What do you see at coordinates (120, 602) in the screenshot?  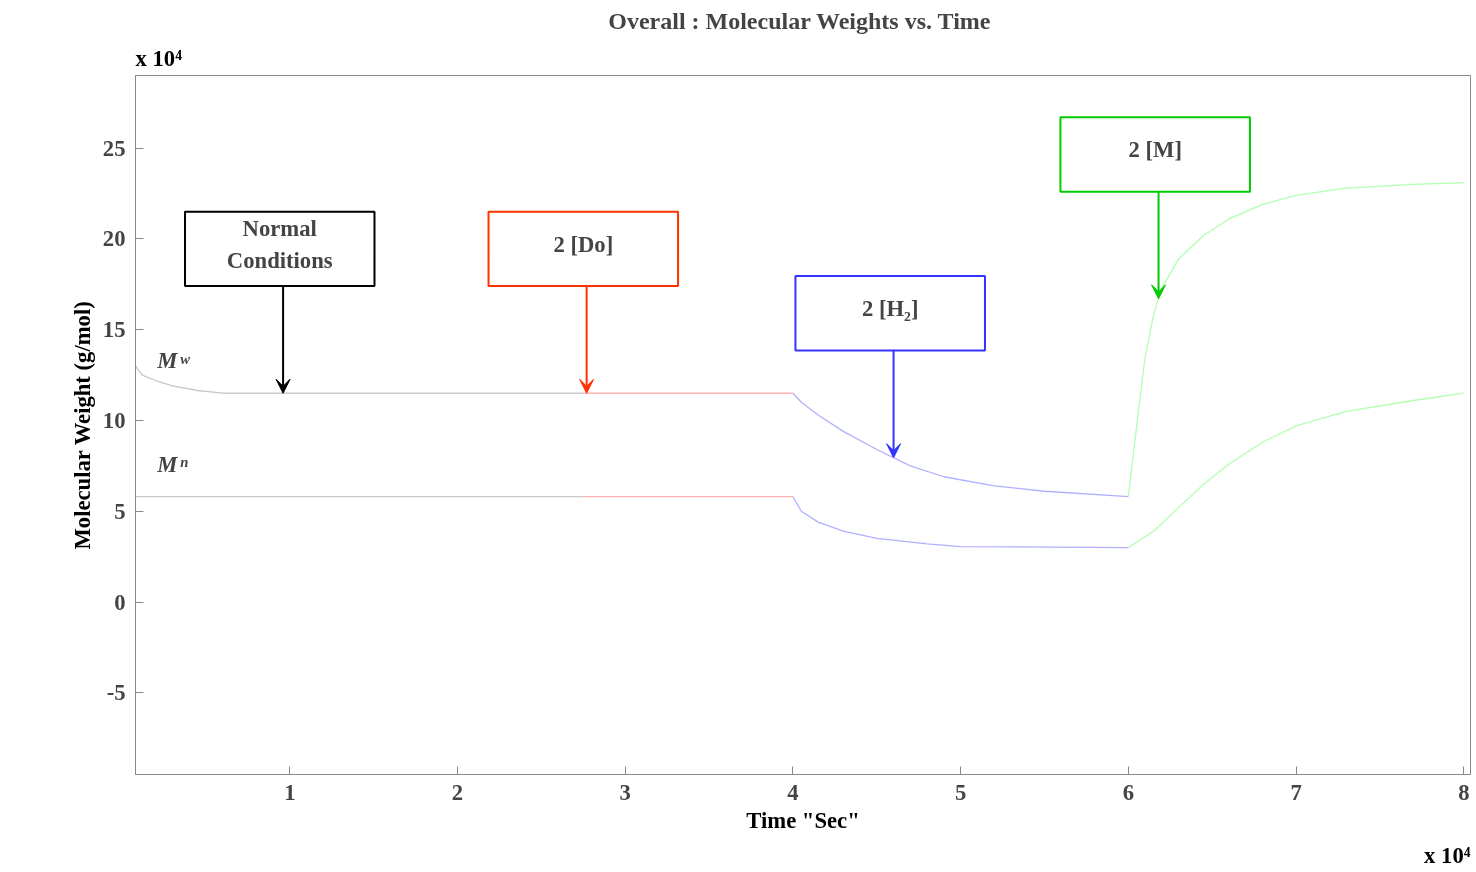 I see `y-tick-label: 0` at bounding box center [120, 602].